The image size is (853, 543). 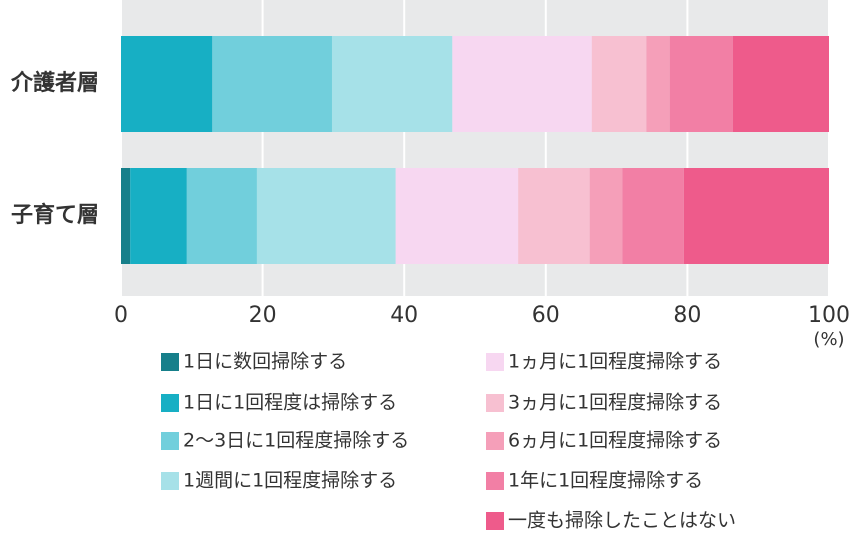 What do you see at coordinates (687, 315) in the screenshot?
I see `x-tick-label: 80` at bounding box center [687, 315].